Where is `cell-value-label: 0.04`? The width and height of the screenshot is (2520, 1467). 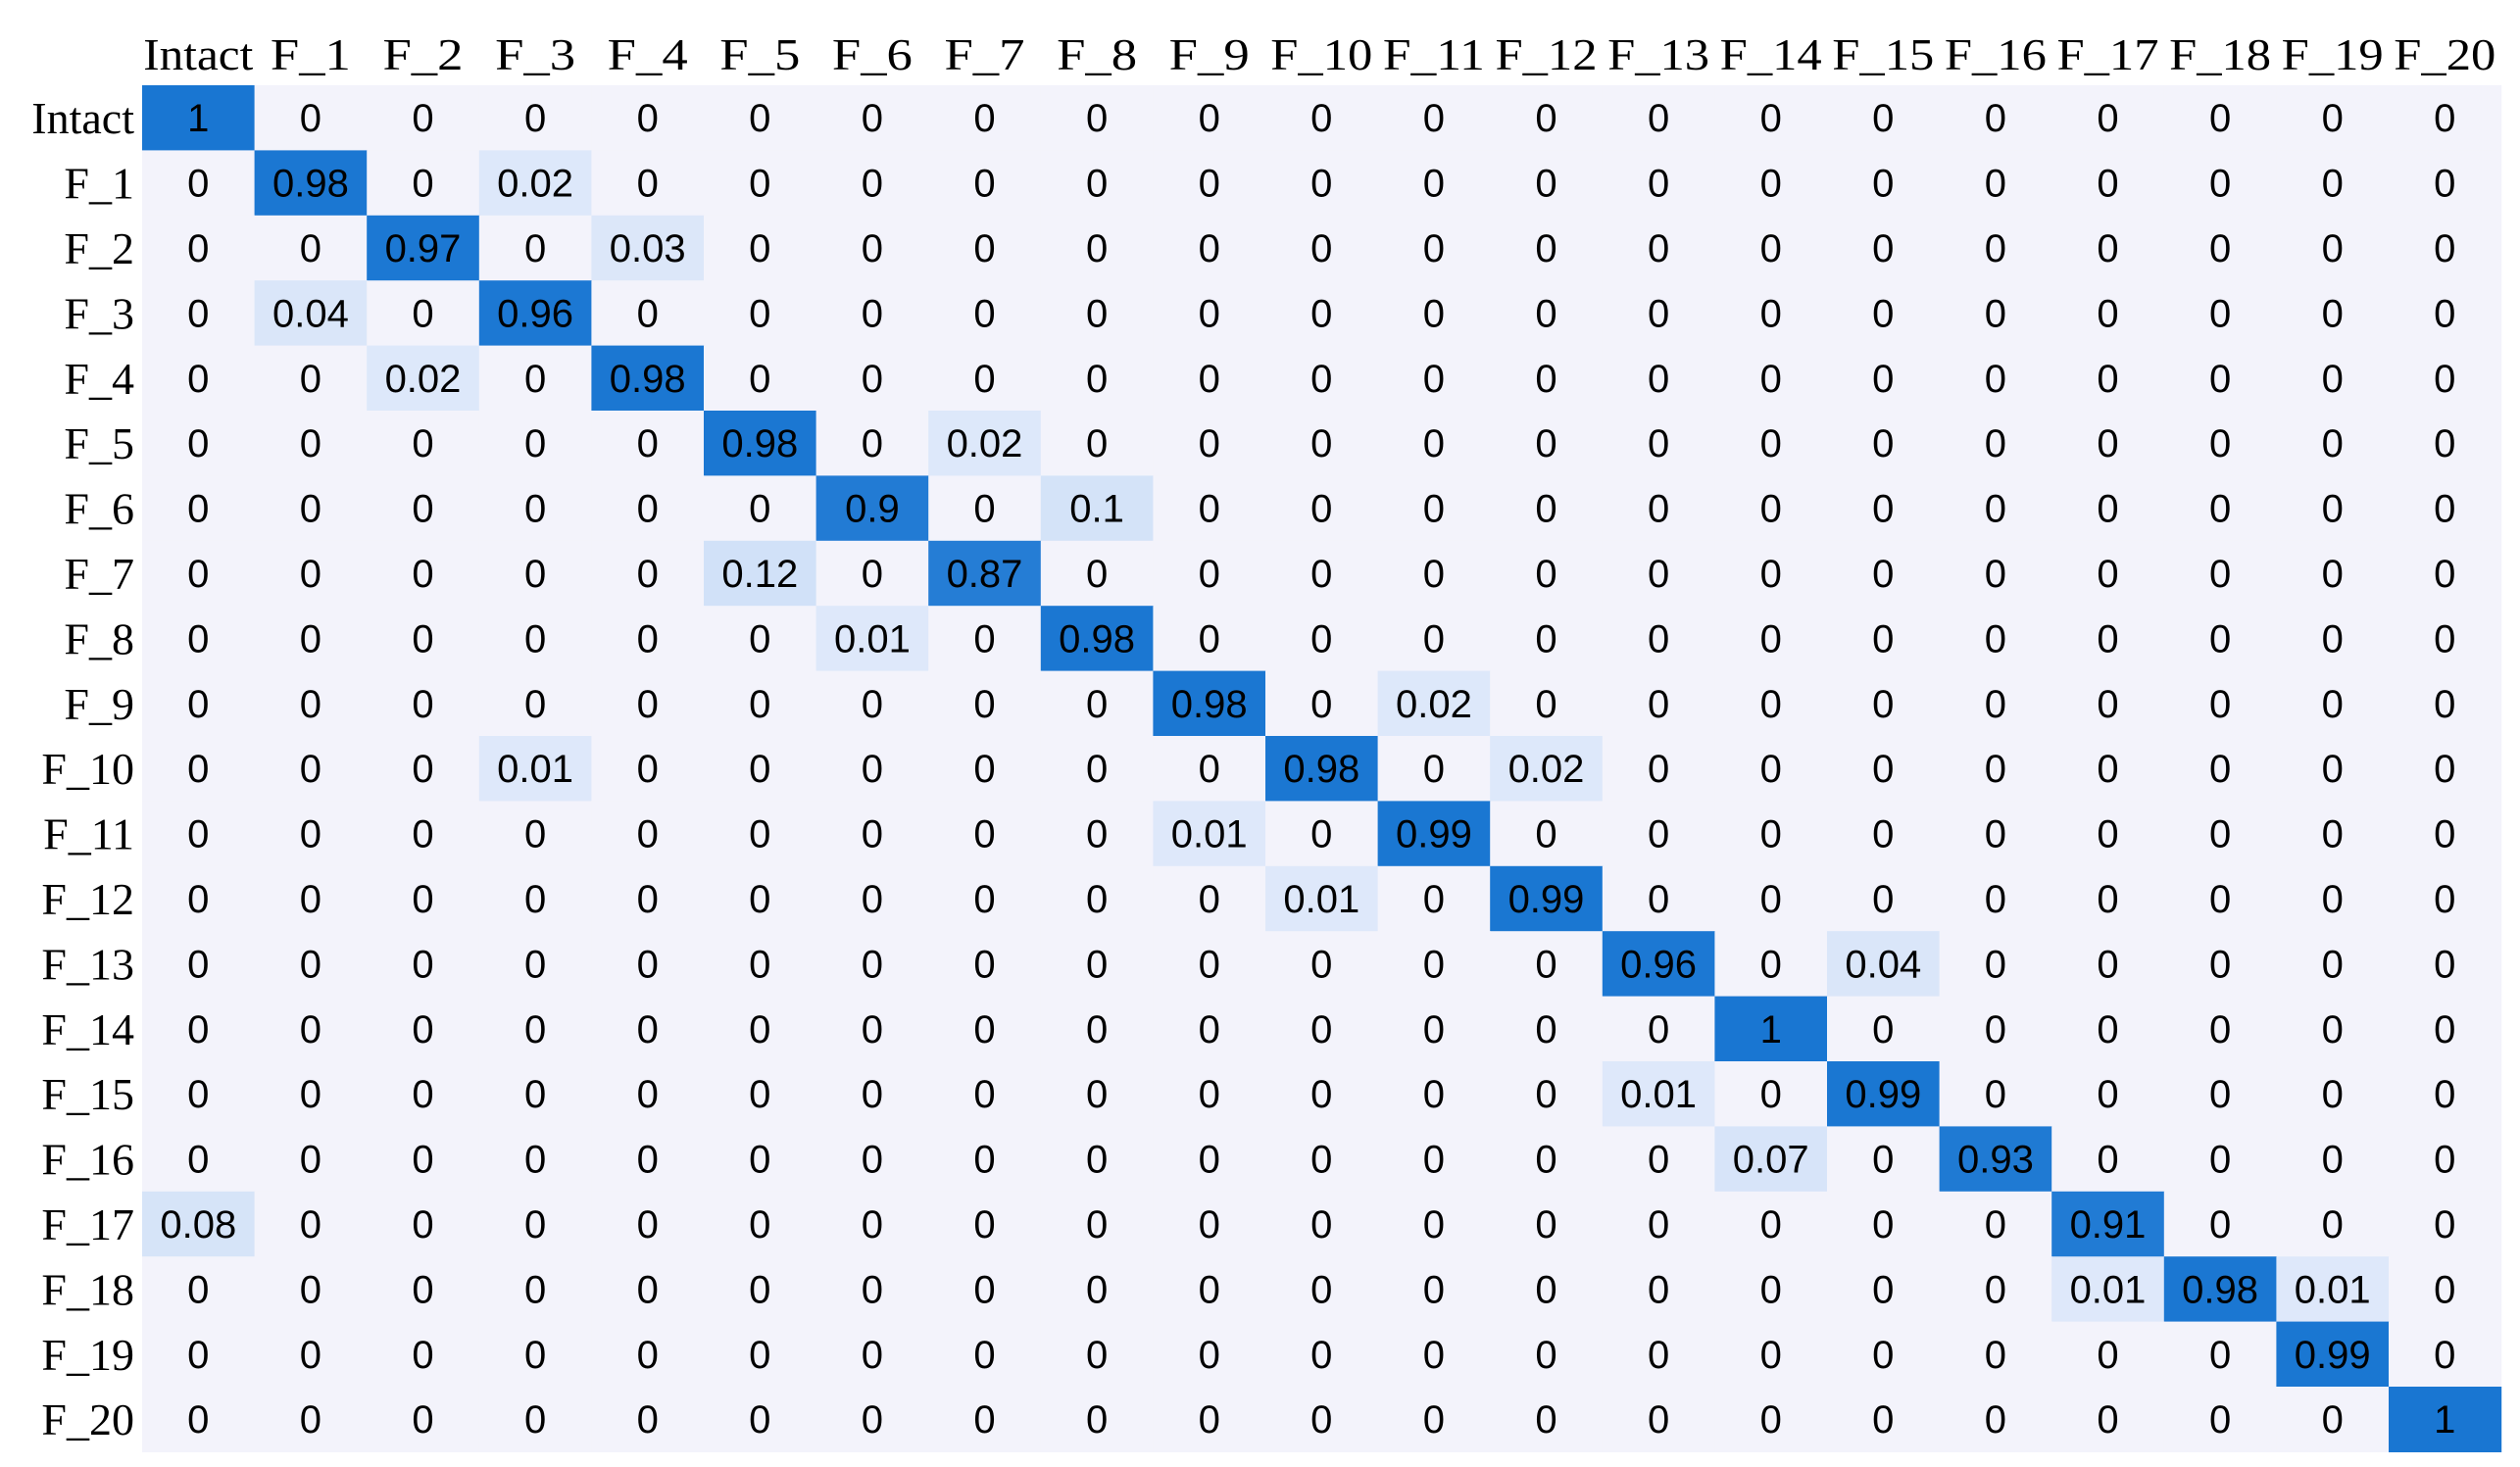 cell-value-label: 0.04 is located at coordinates (1883, 964).